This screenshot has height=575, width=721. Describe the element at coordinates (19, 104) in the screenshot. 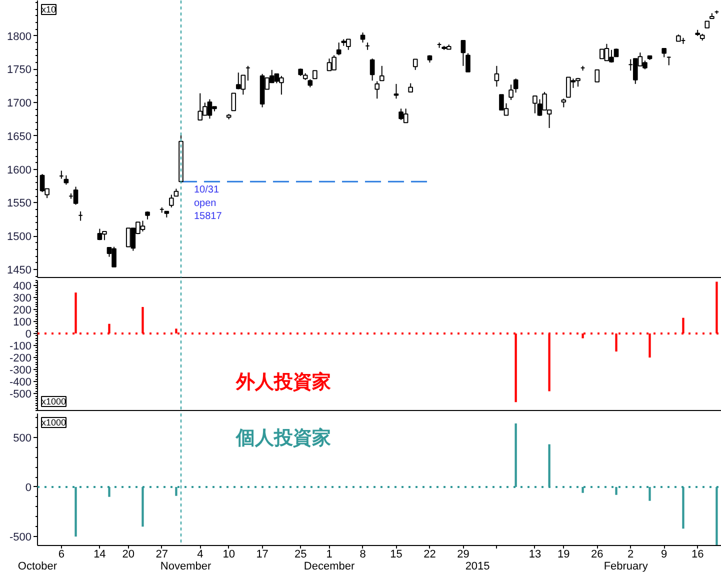

I see `y-tick-label: 1700` at that location.